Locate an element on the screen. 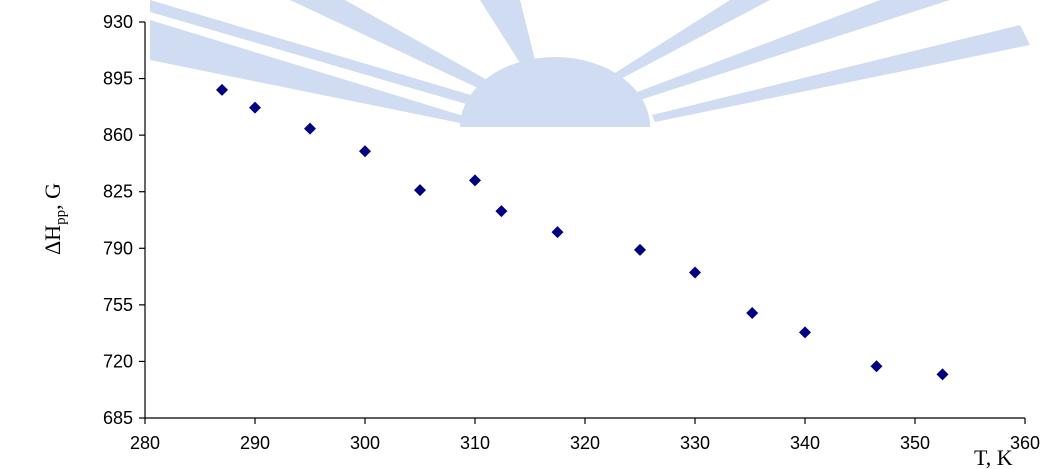 The height and width of the screenshot is (469, 1051). y-tick-label: 755 is located at coordinates (118, 305).